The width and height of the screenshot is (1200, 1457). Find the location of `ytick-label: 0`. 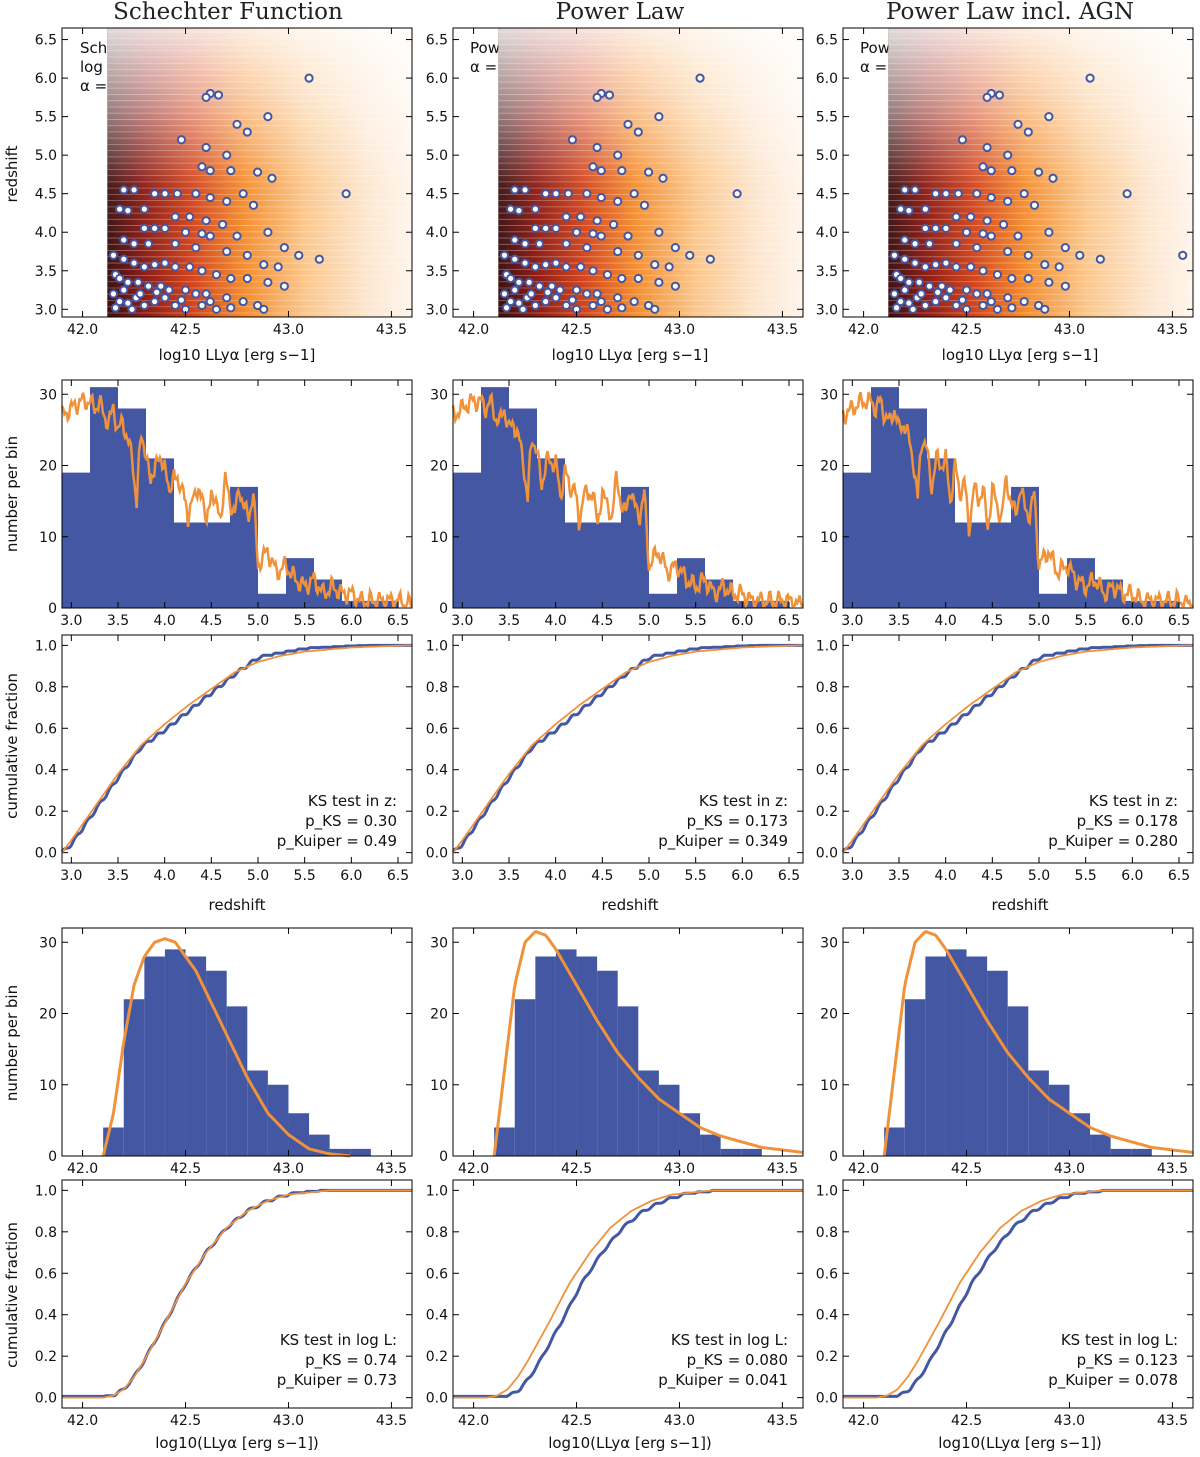

ytick-label: 0 is located at coordinates (833, 609).